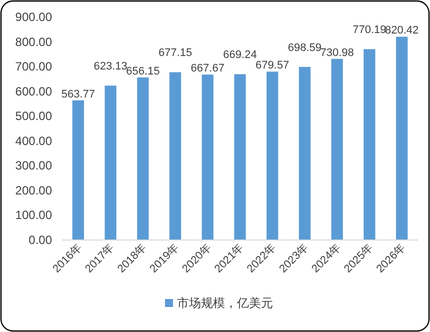 Image resolution: width=430 pixels, height=332 pixels. What do you see at coordinates (337, 52) in the screenshot?
I see `data-label: 730.98` at bounding box center [337, 52].